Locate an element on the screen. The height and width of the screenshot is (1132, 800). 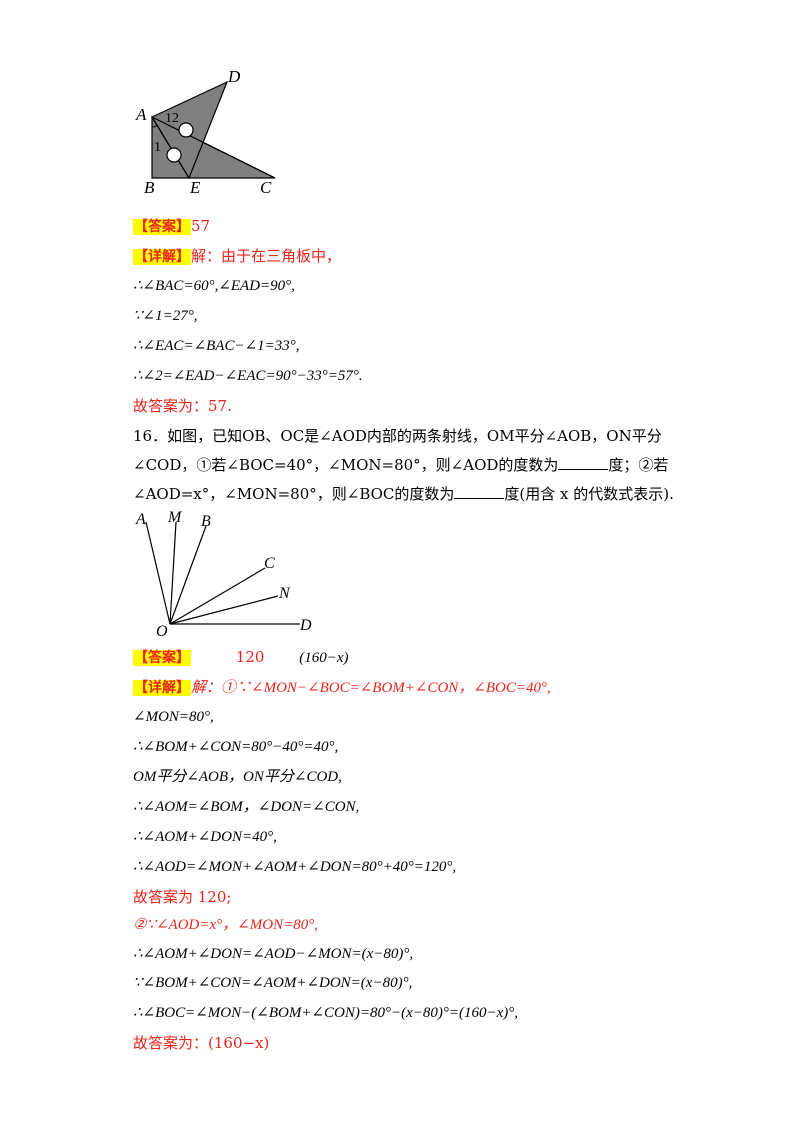
label-b: B is located at coordinates (149, 187).